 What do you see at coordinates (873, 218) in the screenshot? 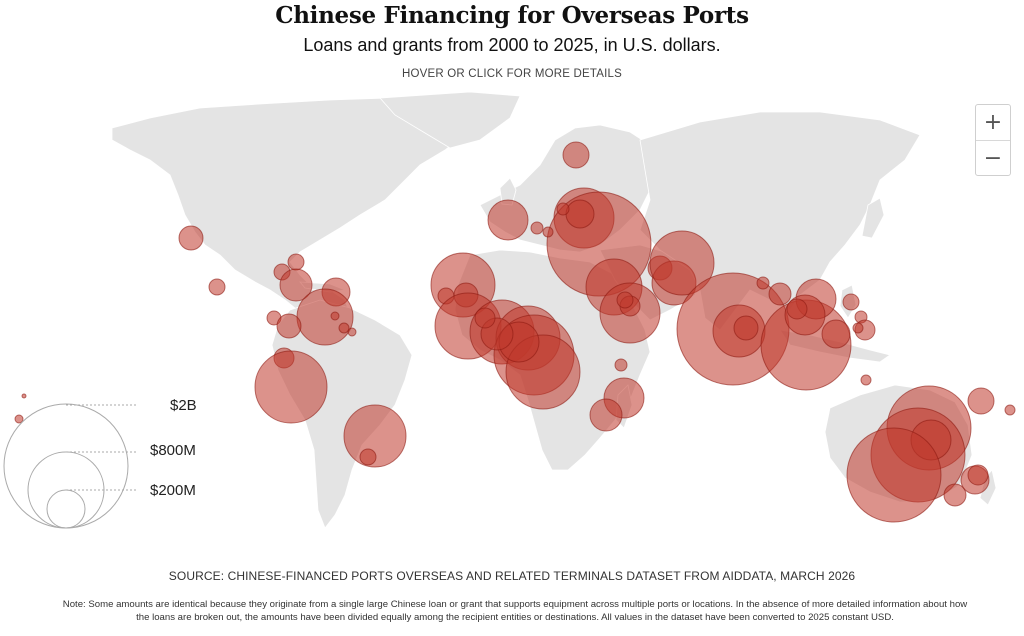
I see `land-japan` at bounding box center [873, 218].